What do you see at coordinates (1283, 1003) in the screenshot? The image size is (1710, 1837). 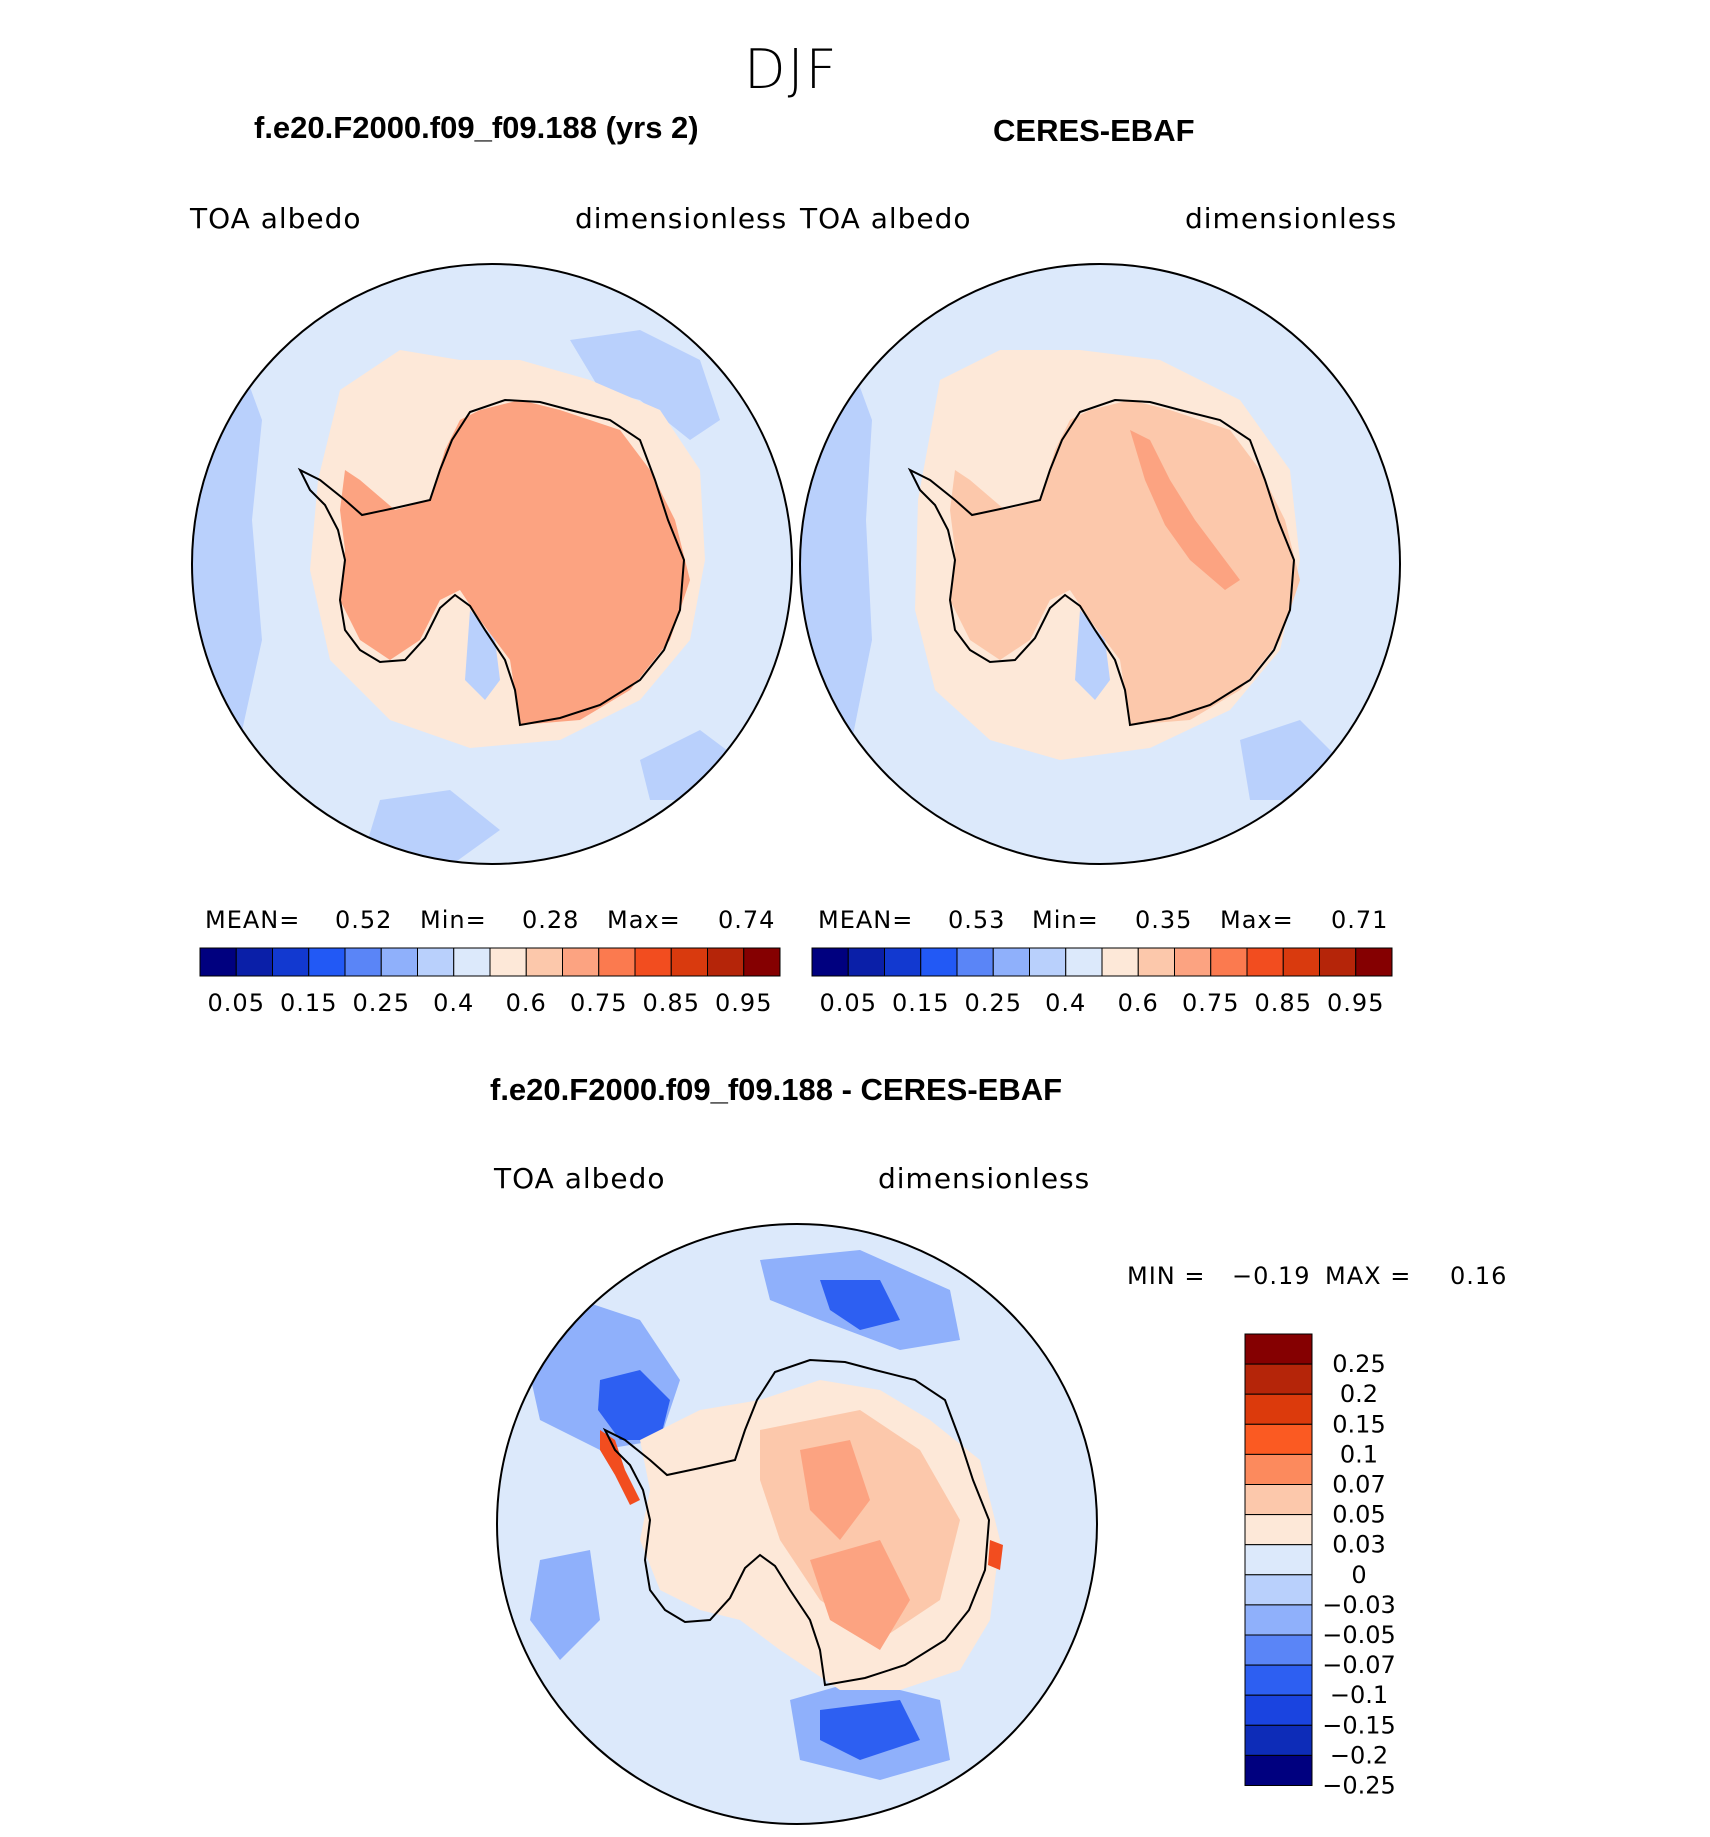 I see `panel2-colorbar-label: 0.85` at bounding box center [1283, 1003].